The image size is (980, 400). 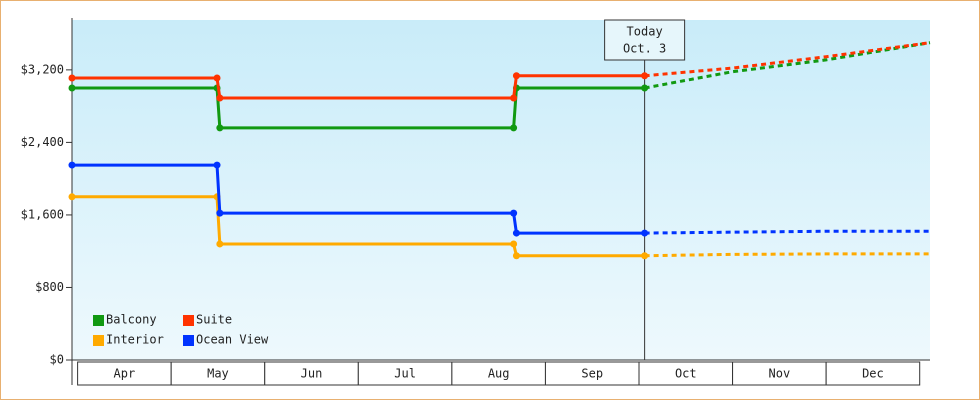 What do you see at coordinates (49, 287) in the screenshot?
I see `y-tick-label: $800` at bounding box center [49, 287].